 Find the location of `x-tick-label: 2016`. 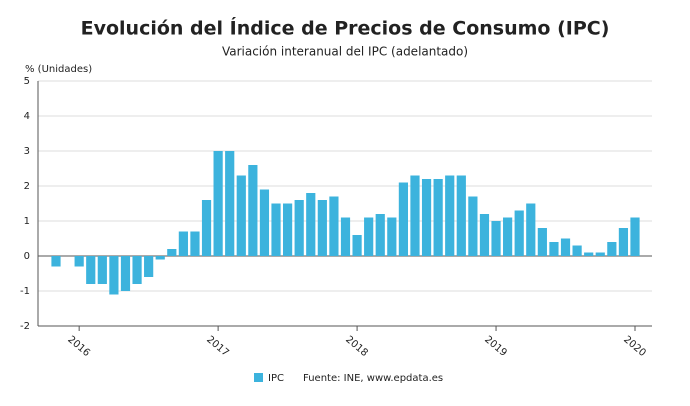

x-tick-label: 2016 is located at coordinates (78, 346).